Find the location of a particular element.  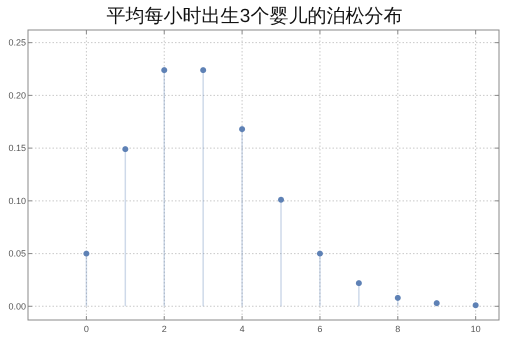

y-tick-label: 0.15 is located at coordinates (17, 148).